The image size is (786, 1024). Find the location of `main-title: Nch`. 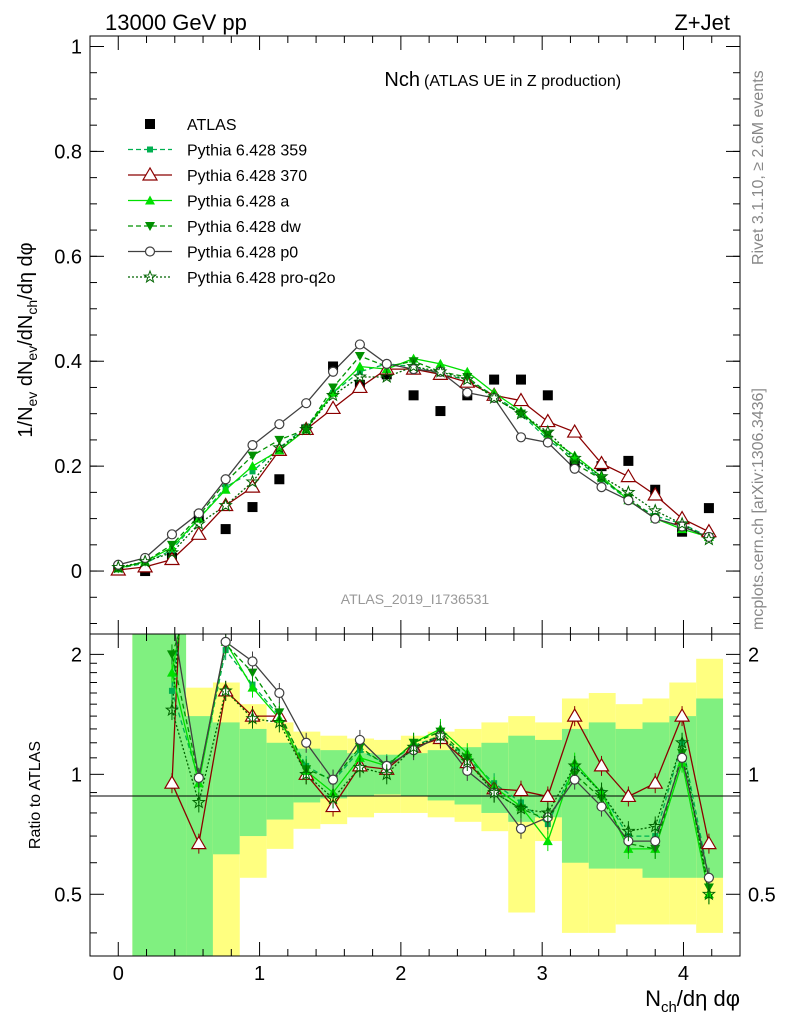

main-title: Nch is located at coordinates (402, 80).